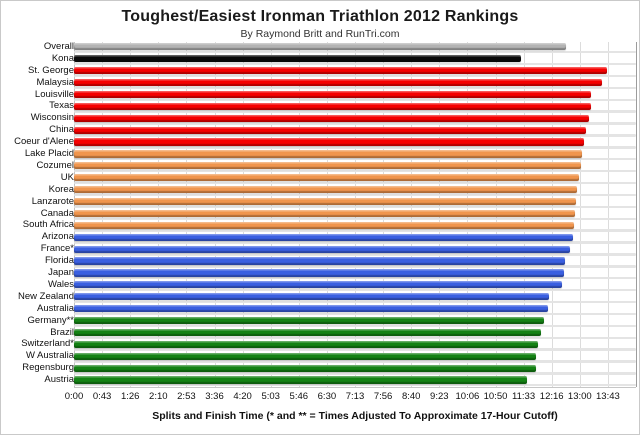  Describe the element at coordinates (299, 396) in the screenshot. I see `x-tick-label: 5:46` at that location.